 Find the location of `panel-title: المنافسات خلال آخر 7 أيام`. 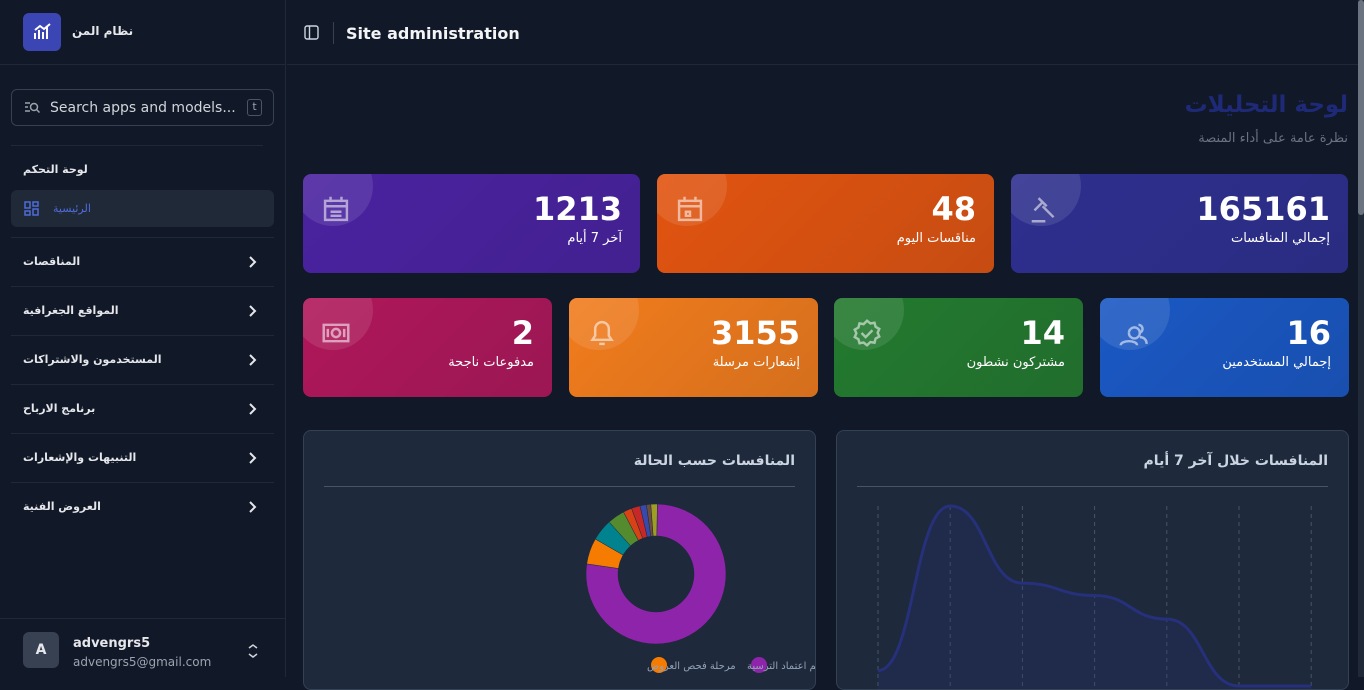

panel-title: المنافسات خلال آخر 7 أيام is located at coordinates (1235, 461).